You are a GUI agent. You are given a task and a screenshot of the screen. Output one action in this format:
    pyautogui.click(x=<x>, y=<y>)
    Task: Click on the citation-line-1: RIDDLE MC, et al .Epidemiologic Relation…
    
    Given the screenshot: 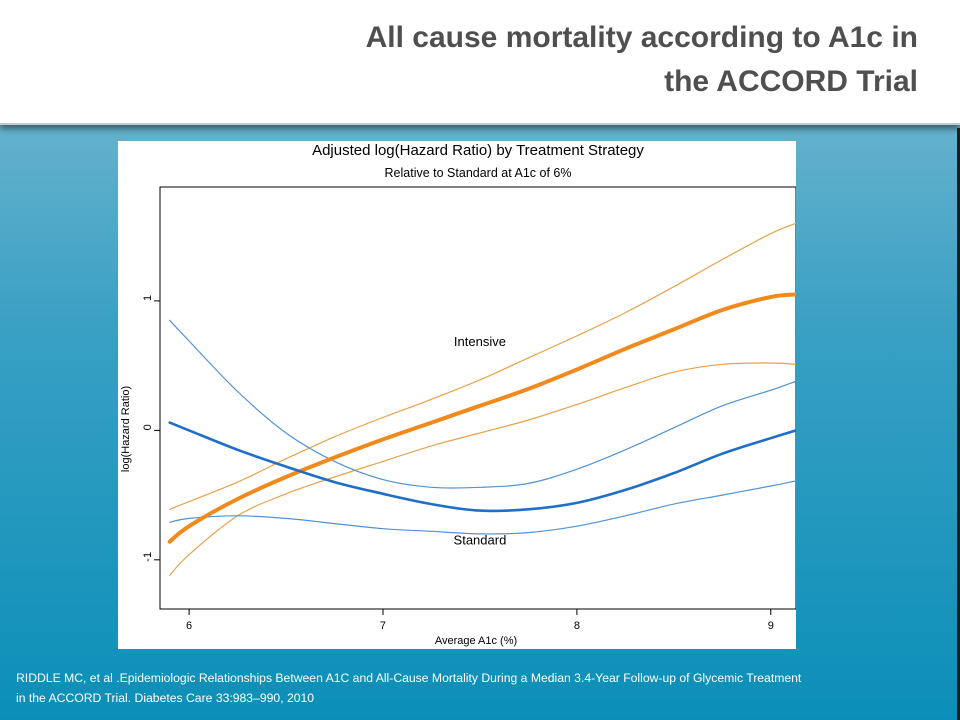 What is the action you would take?
    pyautogui.click(x=409, y=678)
    